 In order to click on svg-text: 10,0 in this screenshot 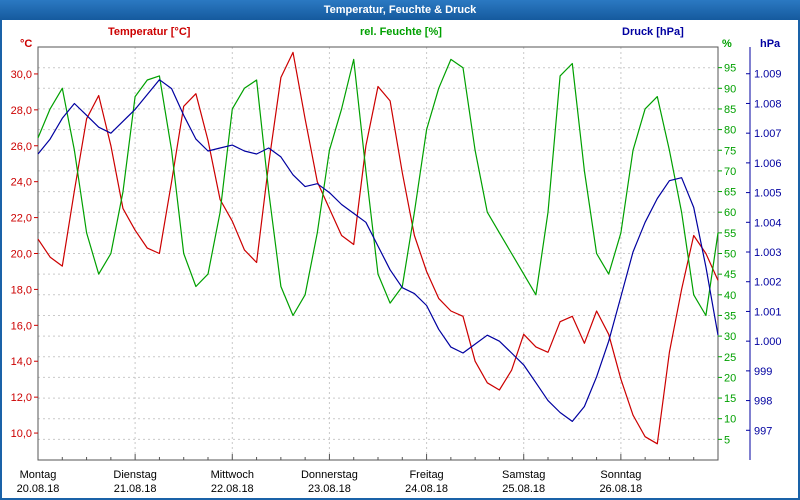, I will do `click(21, 434)`.